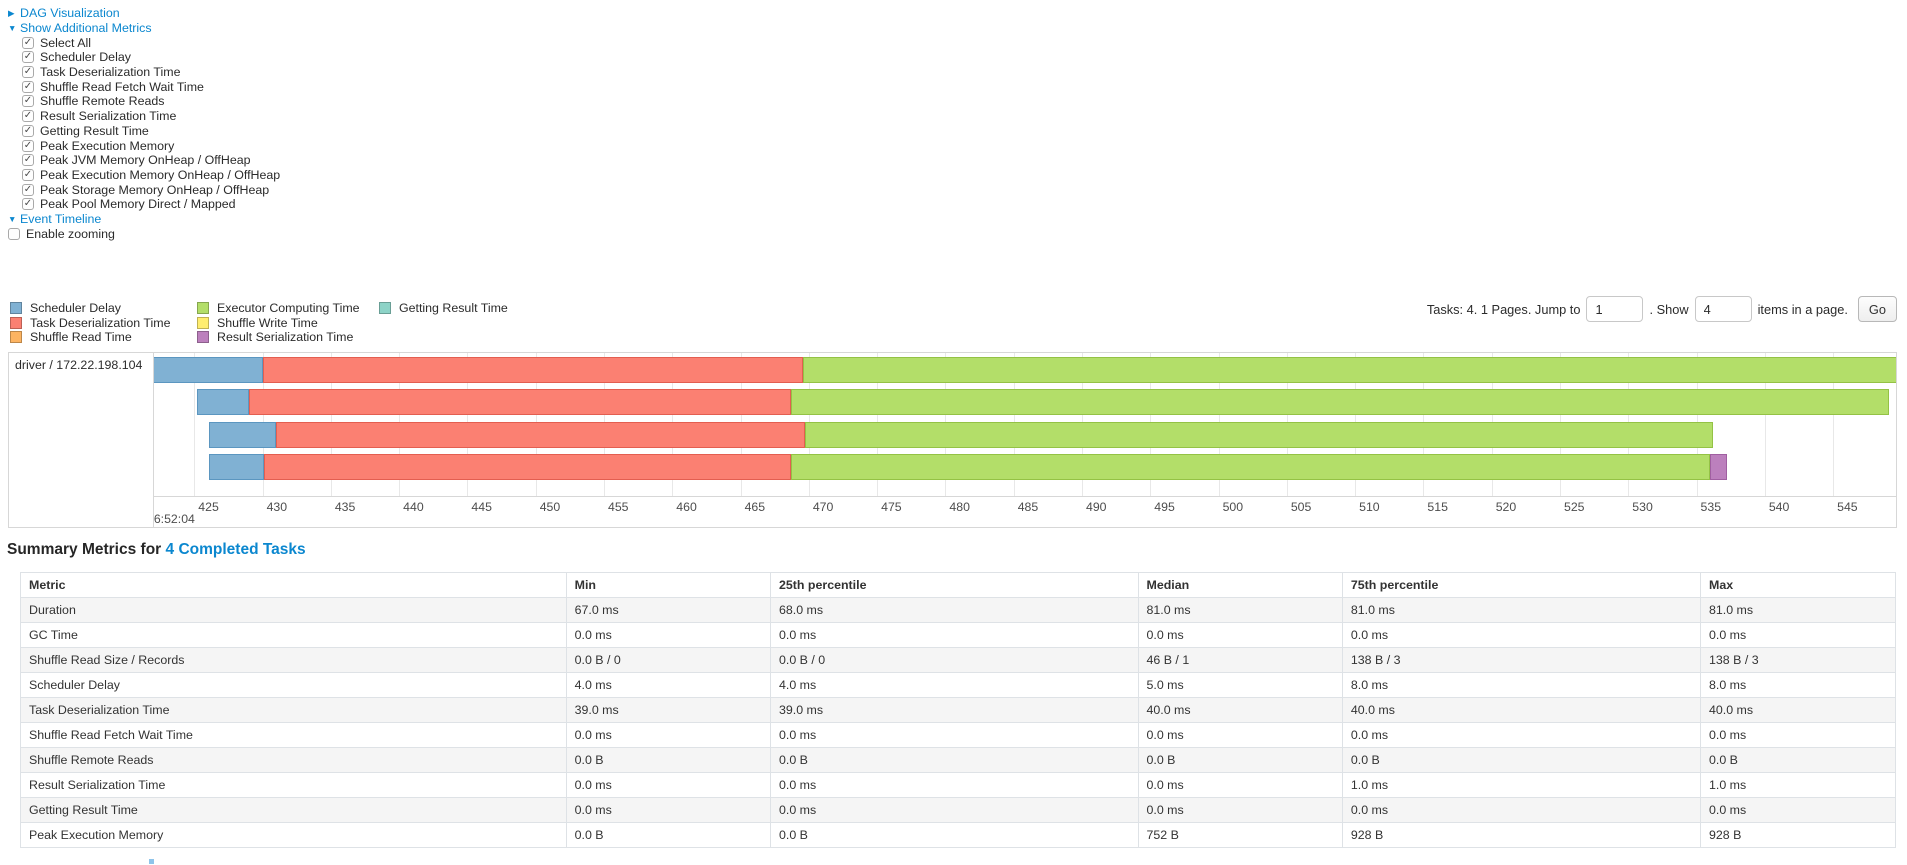 The image size is (1907, 865). I want to click on table-header-cell: 75th percentile, so click(1521, 585).